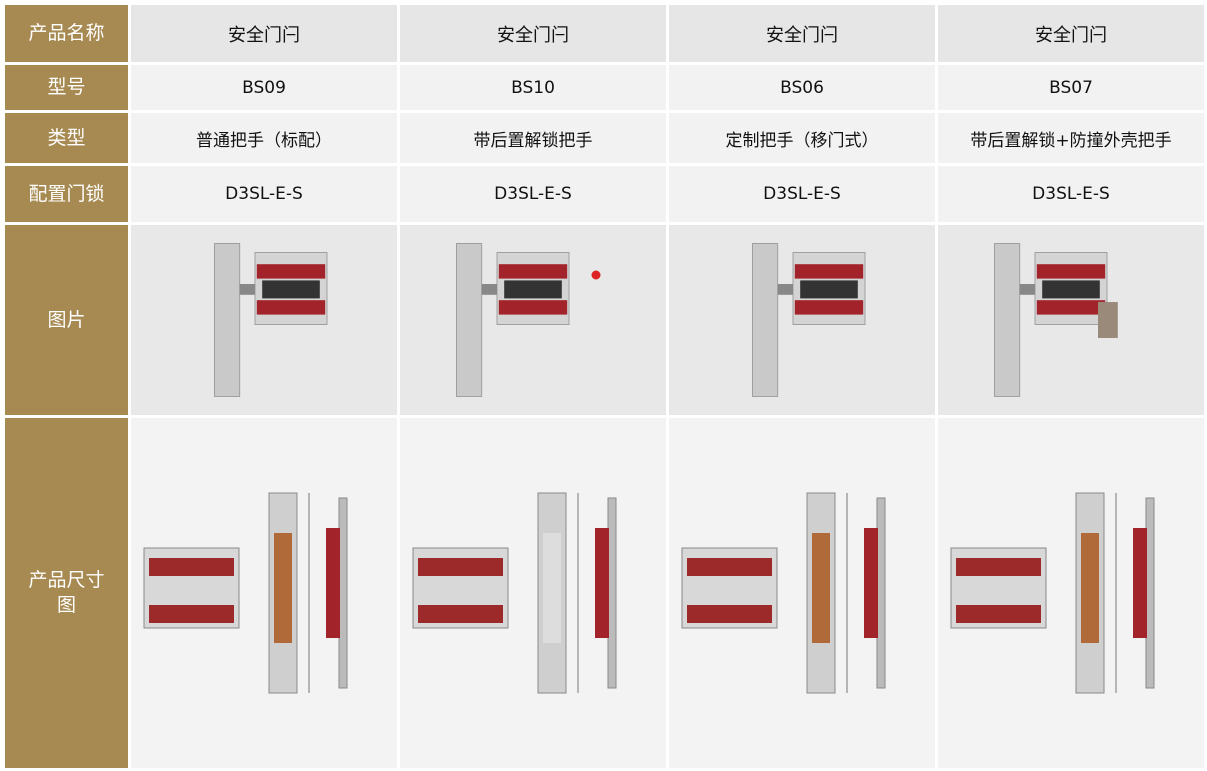 The width and height of the screenshot is (1207, 771). I want to click on cell: BS09, so click(264, 87).